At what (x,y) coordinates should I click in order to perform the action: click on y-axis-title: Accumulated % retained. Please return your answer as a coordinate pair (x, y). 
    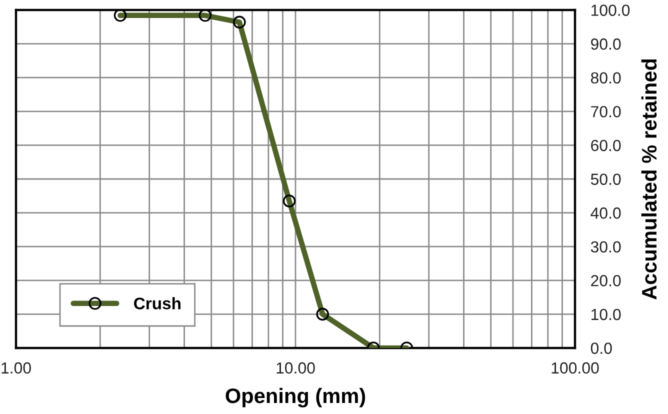
    Looking at the image, I should click on (649, 179).